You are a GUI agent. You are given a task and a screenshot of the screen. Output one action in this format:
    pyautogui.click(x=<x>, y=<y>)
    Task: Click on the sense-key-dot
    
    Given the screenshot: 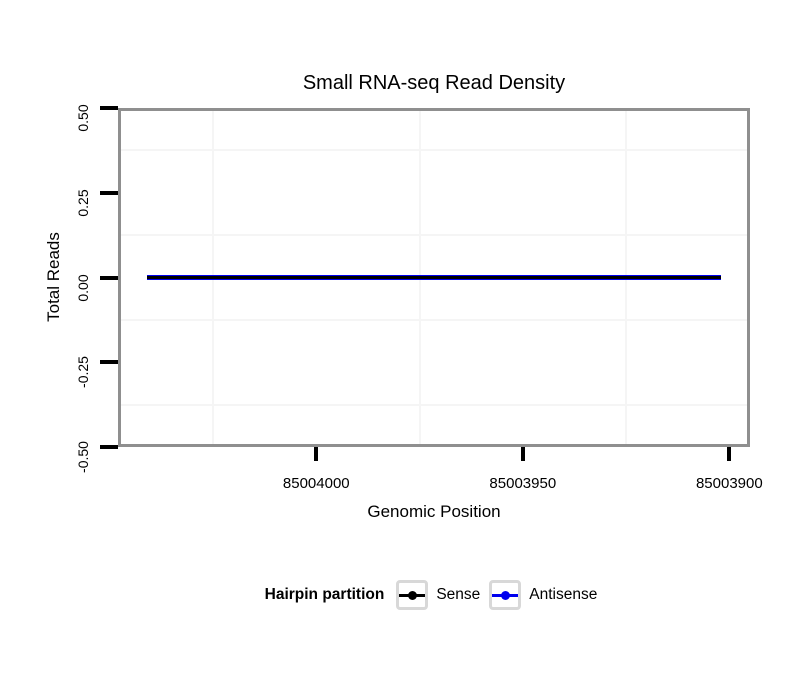 What is the action you would take?
    pyautogui.click(x=412, y=595)
    